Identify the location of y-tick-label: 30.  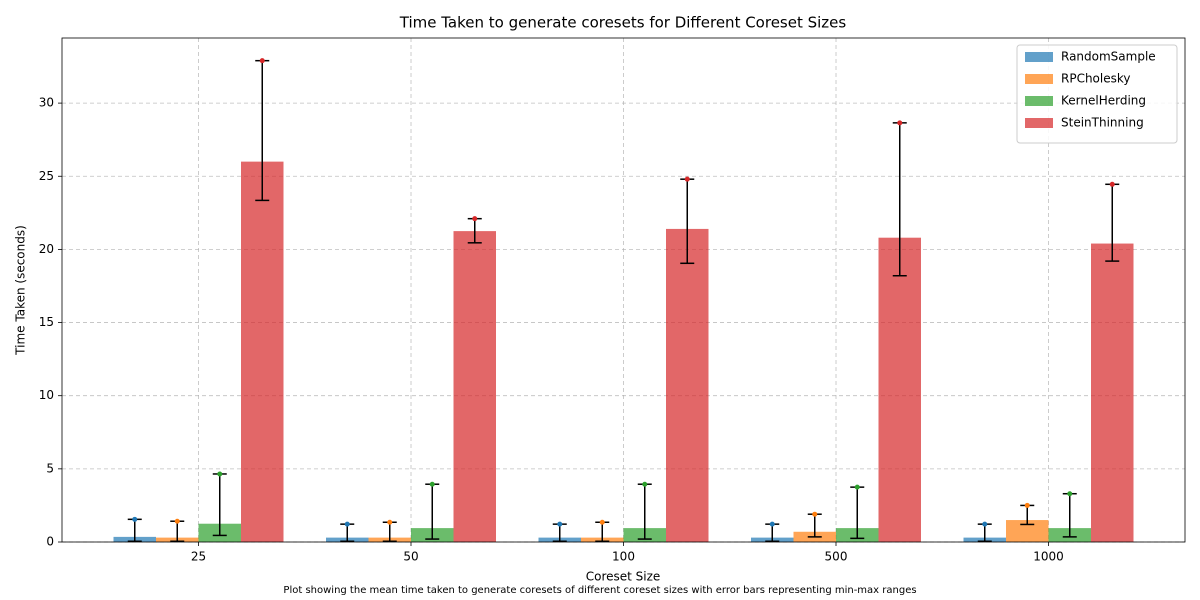
(46, 103).